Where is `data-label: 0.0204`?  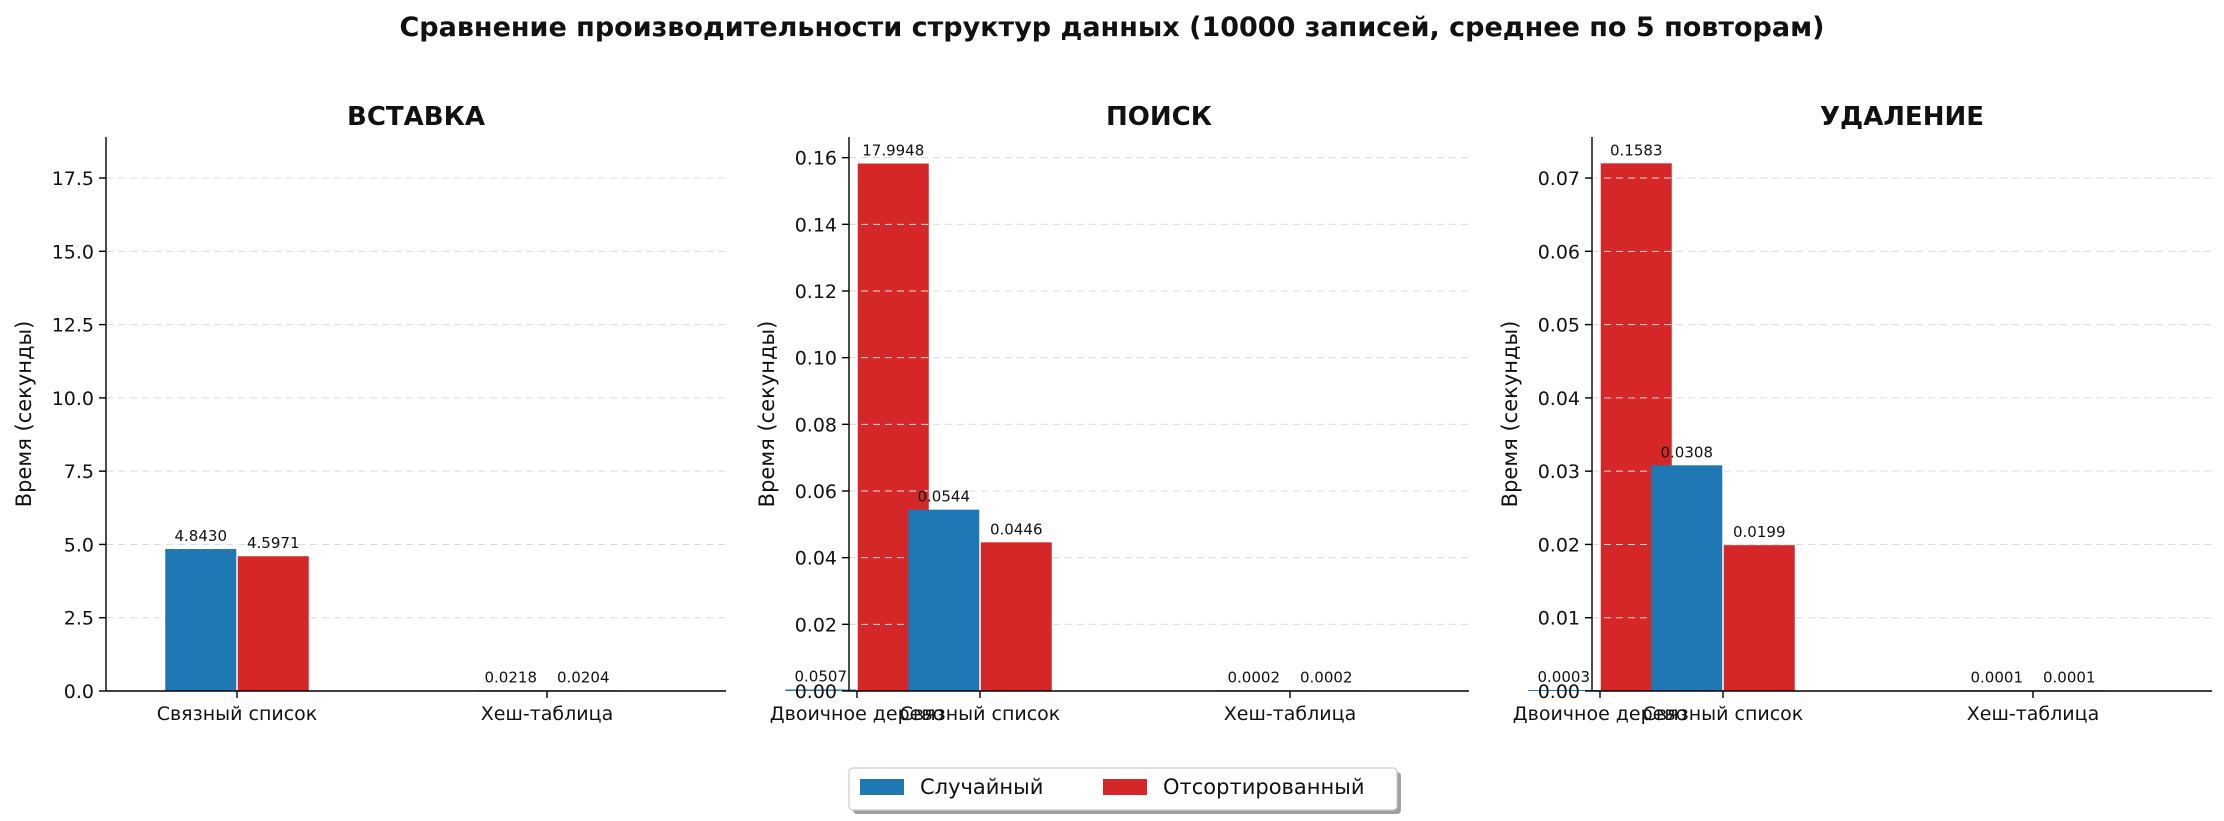 data-label: 0.0204 is located at coordinates (583, 677).